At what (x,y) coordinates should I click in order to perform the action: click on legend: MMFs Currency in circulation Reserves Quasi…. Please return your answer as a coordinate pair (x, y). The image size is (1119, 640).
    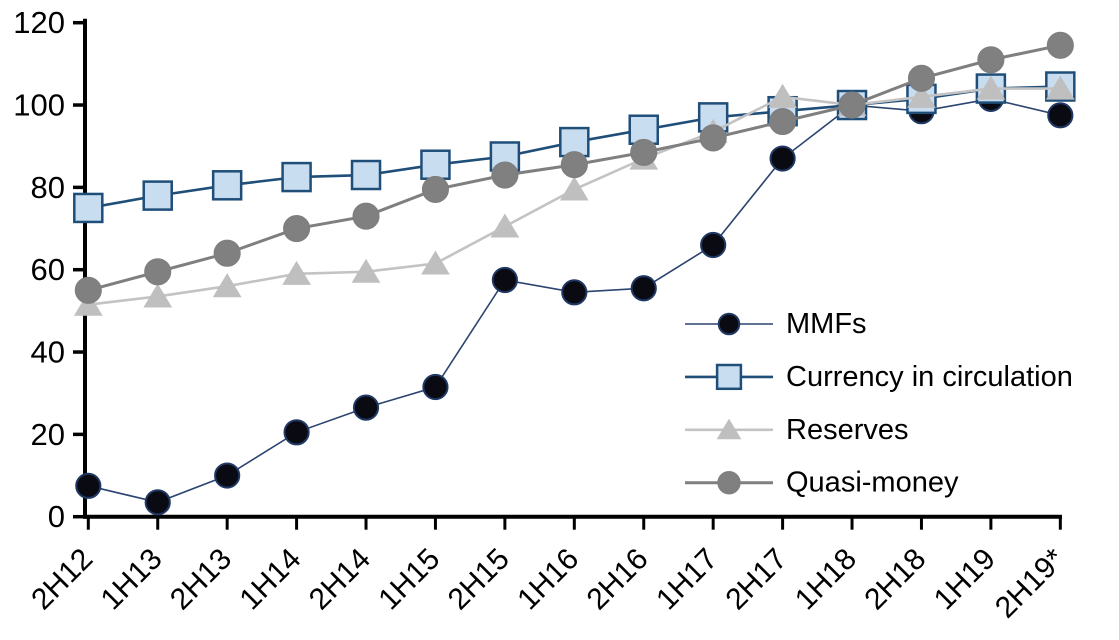
    Looking at the image, I should click on (879, 403).